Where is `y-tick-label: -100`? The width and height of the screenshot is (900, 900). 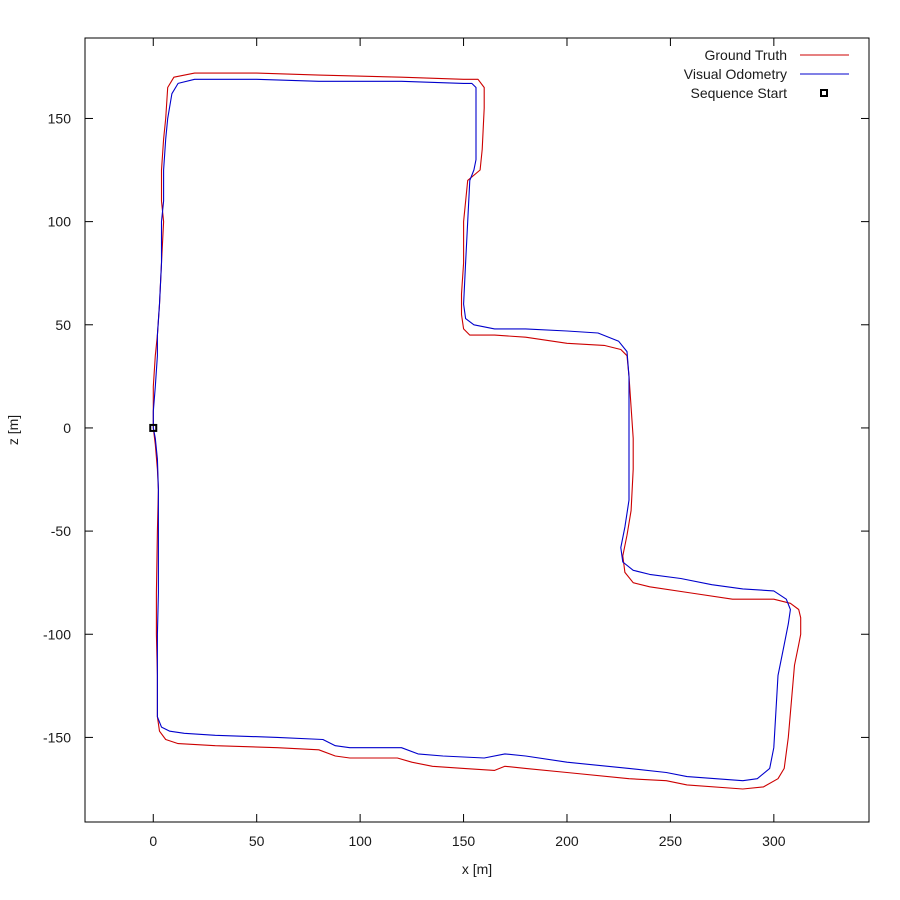
y-tick-label: -100 is located at coordinates (57, 634).